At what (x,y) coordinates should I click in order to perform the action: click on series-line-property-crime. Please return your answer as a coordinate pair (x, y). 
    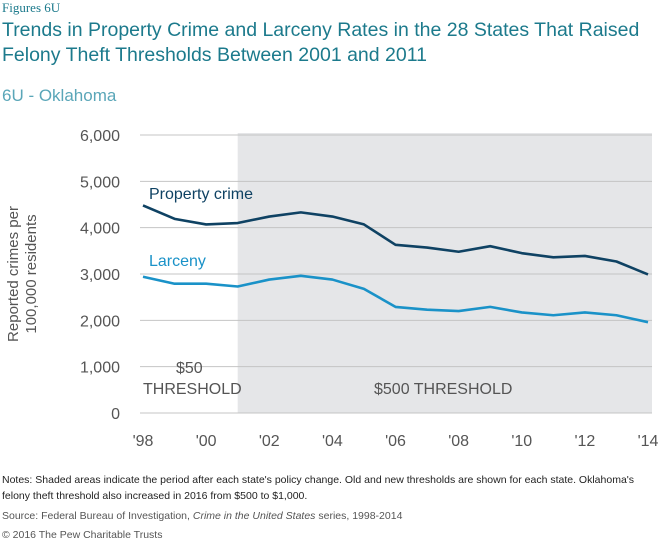
    Looking at the image, I should click on (395, 240).